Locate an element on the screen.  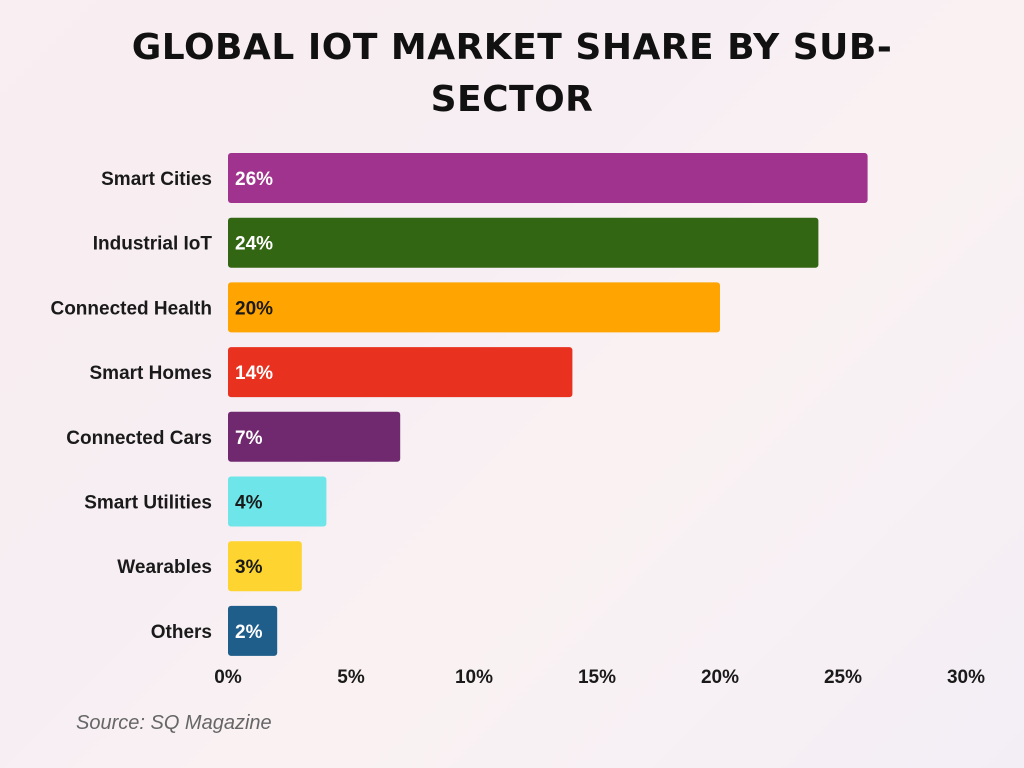
category-label-3: Smart Homes is located at coordinates (151, 373).